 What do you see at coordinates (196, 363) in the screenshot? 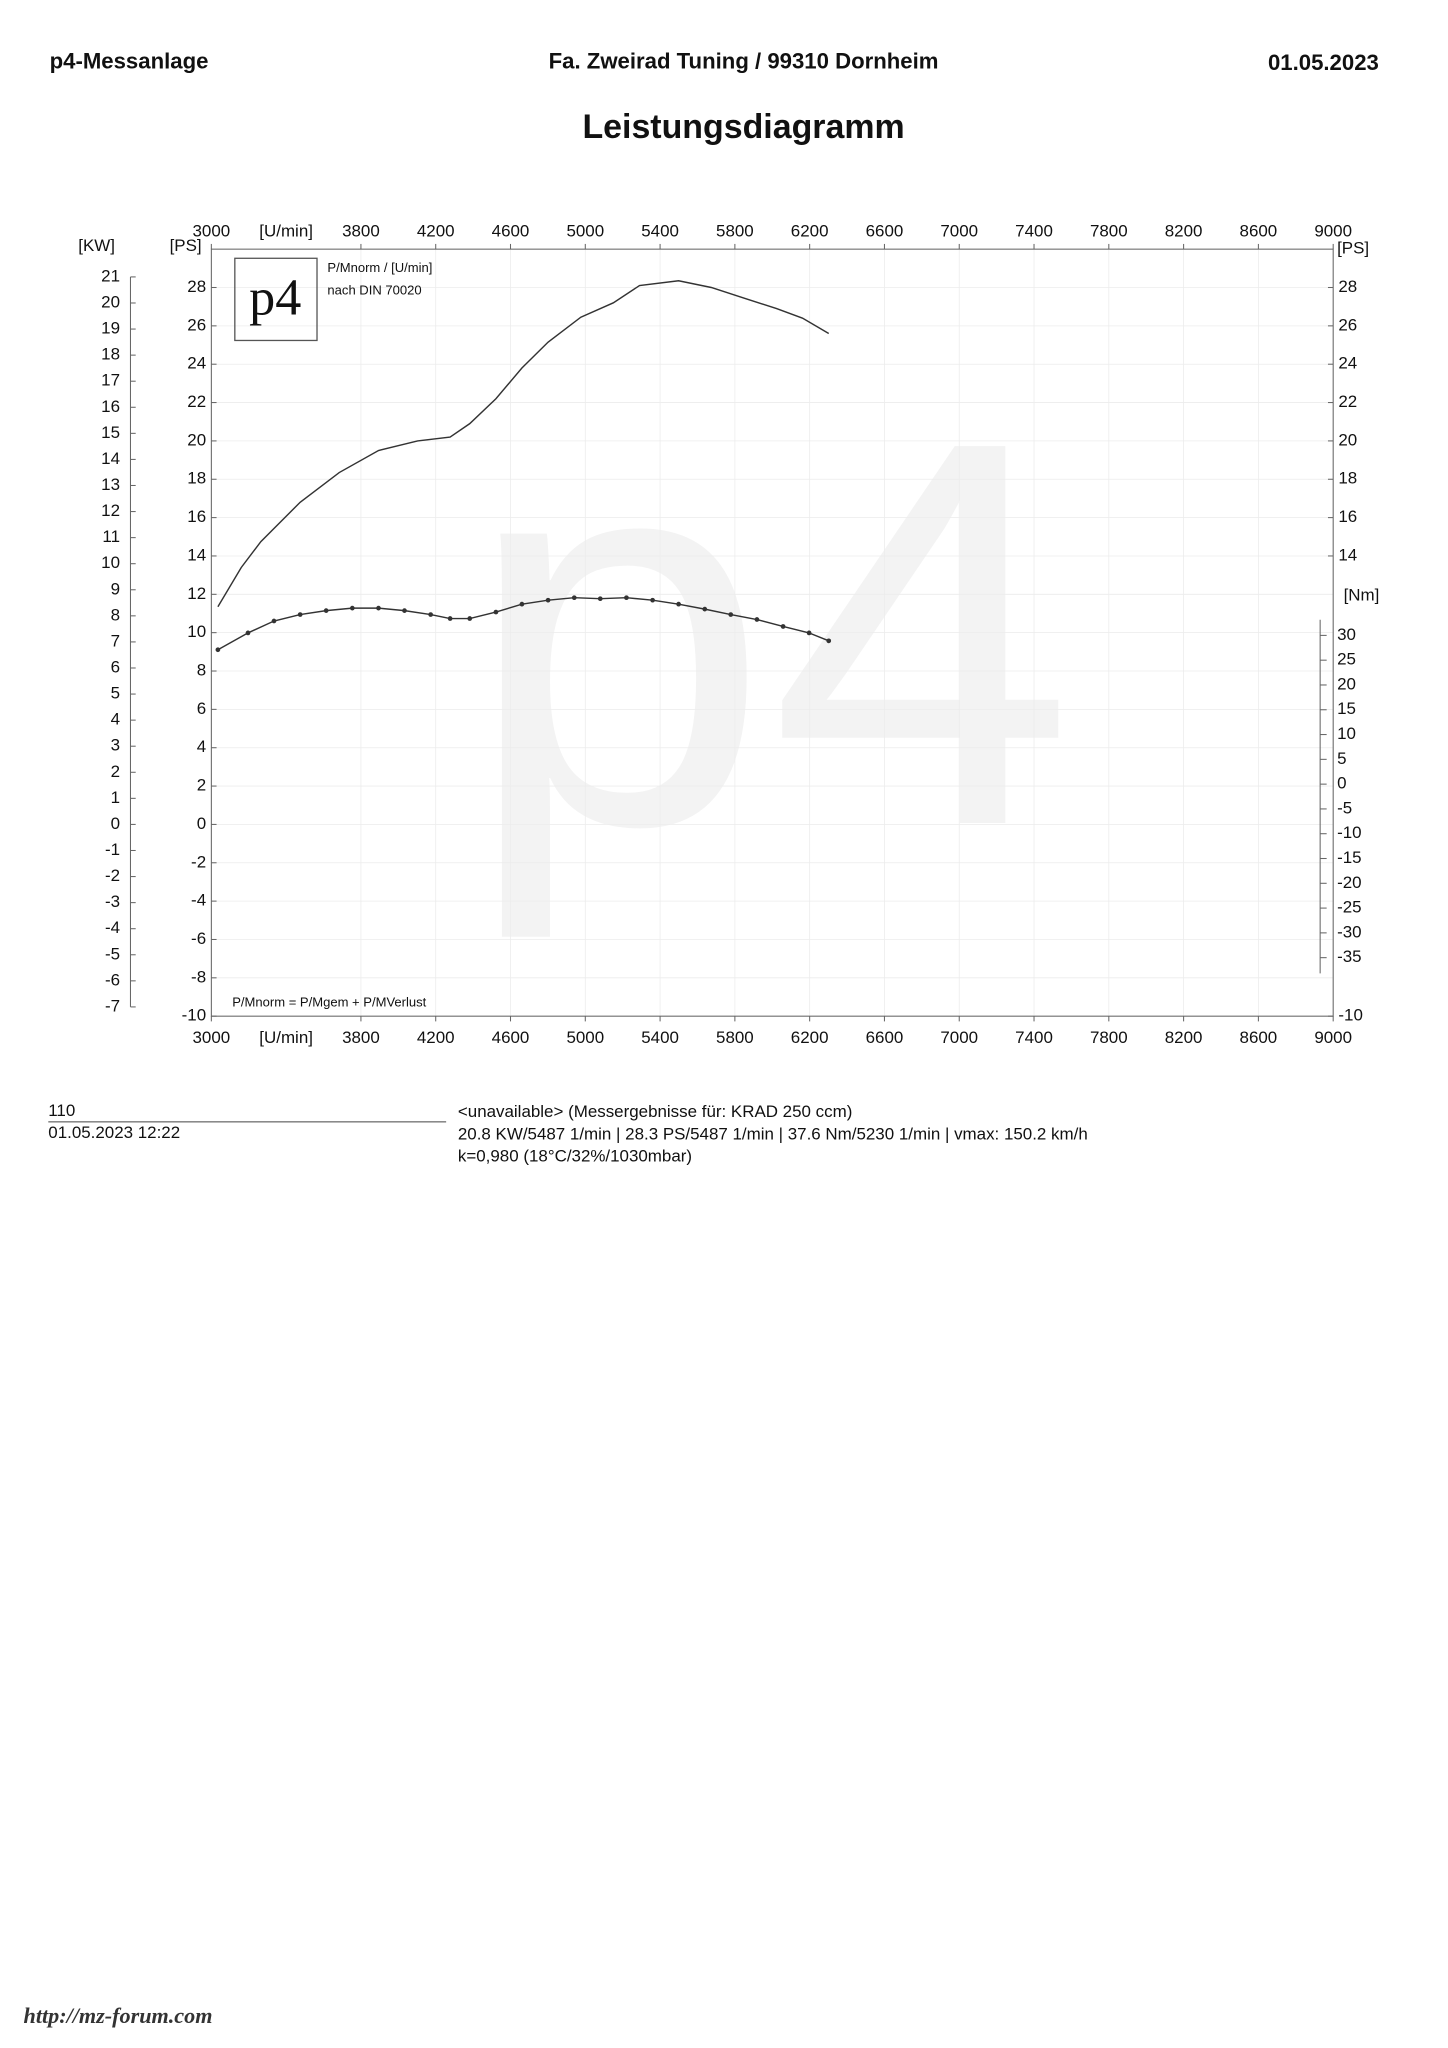
I see `y-tick-label: 24` at bounding box center [196, 363].